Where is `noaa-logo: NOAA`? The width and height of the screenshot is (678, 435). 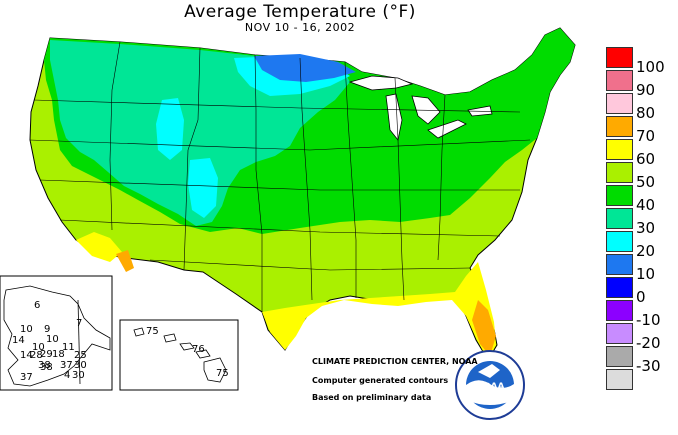 noaa-logo: NOAA is located at coordinates (490, 385).